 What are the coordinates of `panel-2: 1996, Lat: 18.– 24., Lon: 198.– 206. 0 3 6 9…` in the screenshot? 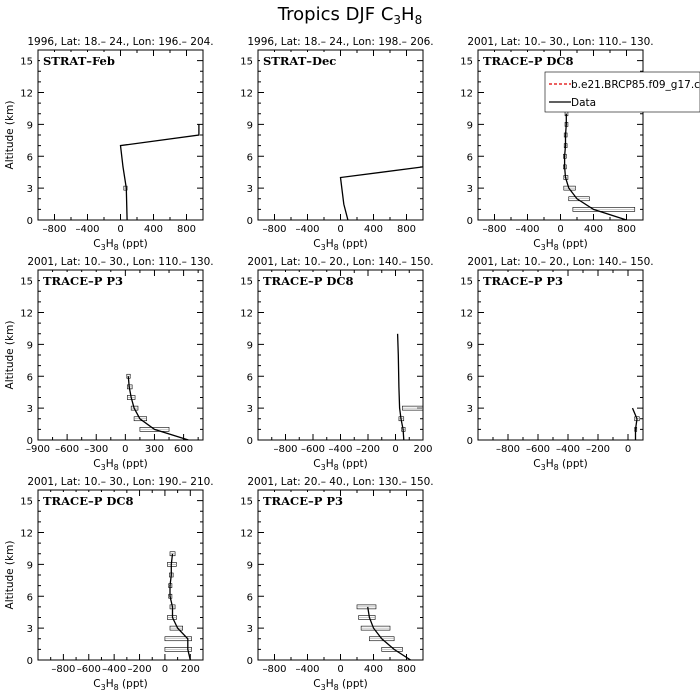 It's located at (336, 144).